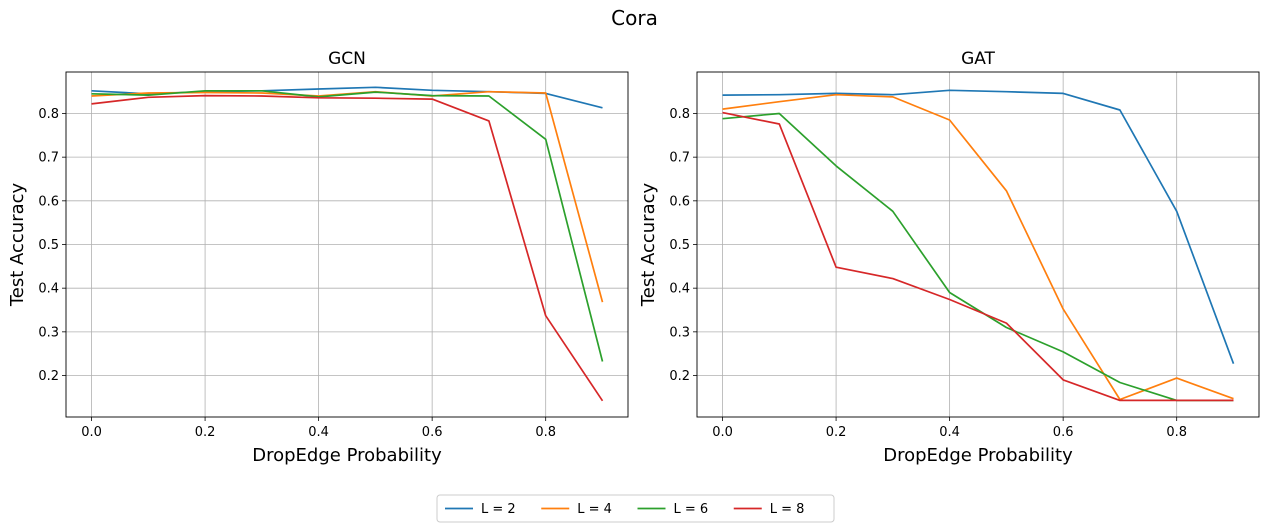  Describe the element at coordinates (498, 509) in the screenshot. I see `legend-label-l-2: L = 2` at that location.